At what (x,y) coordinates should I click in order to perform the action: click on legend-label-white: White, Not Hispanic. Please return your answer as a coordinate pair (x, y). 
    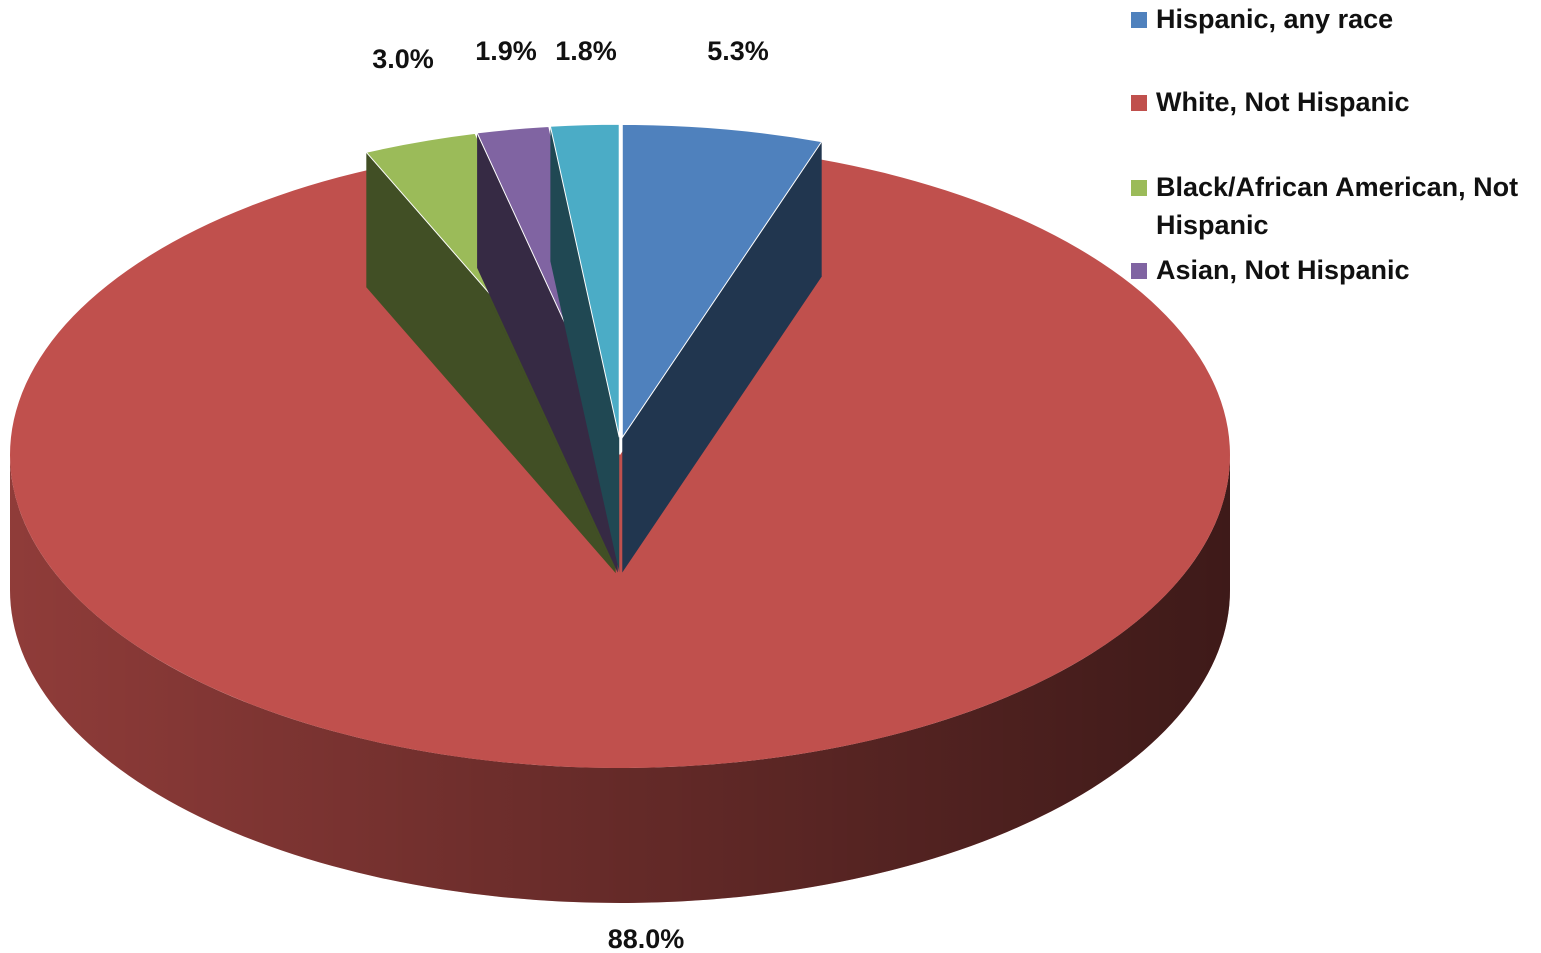
    Looking at the image, I should click on (1283, 102).